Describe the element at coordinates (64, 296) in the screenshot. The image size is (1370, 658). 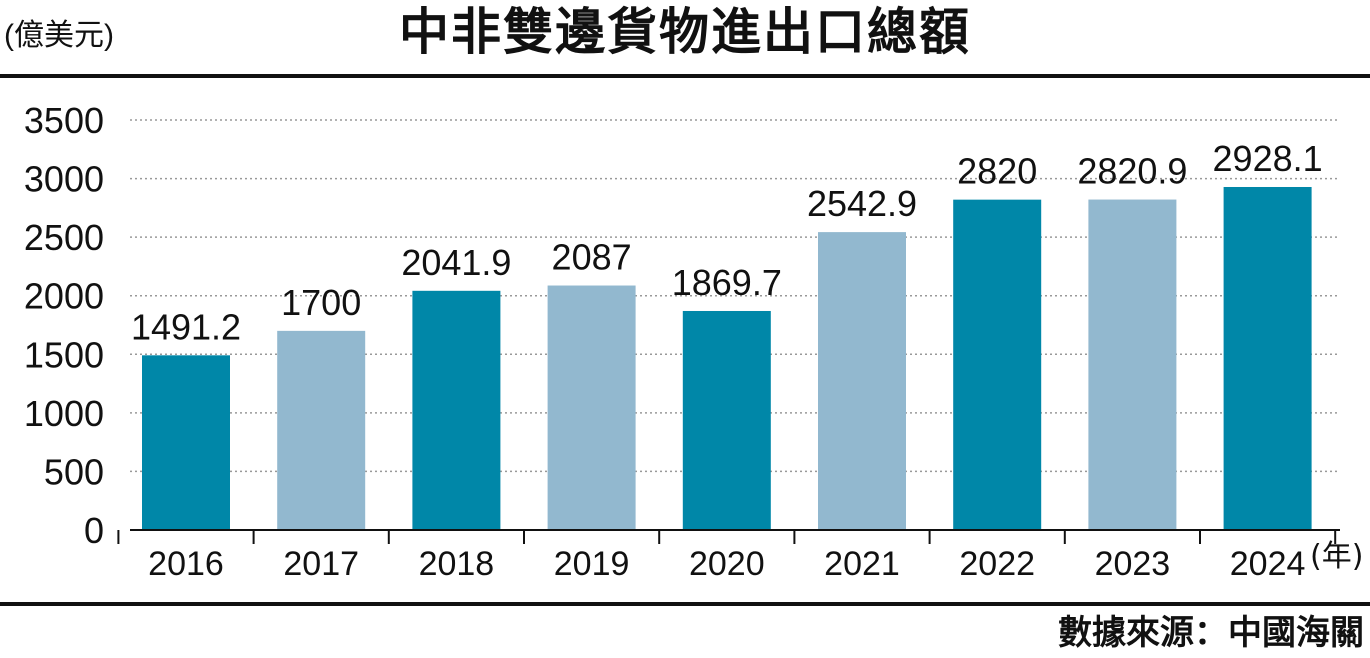
I see `y-tick-label: 2000` at that location.